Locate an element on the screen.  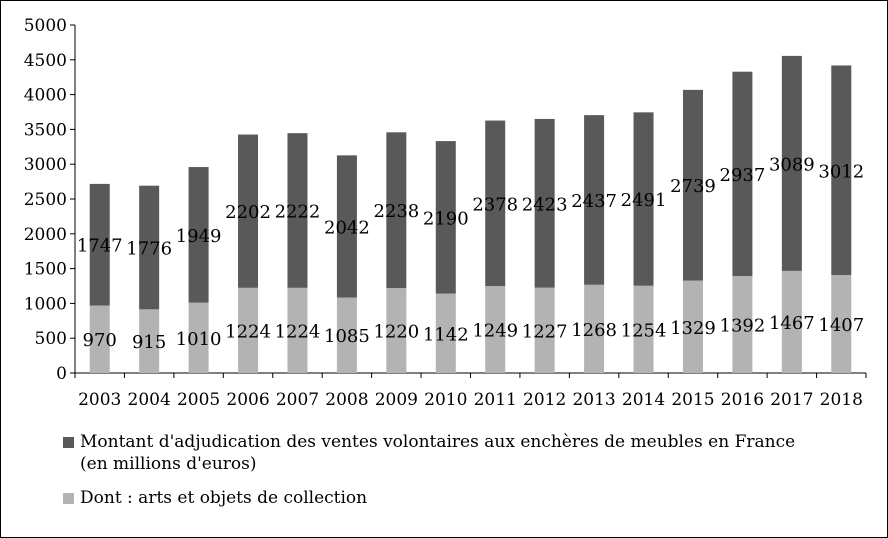
y-tick-label: 2500 is located at coordinates (45, 200).